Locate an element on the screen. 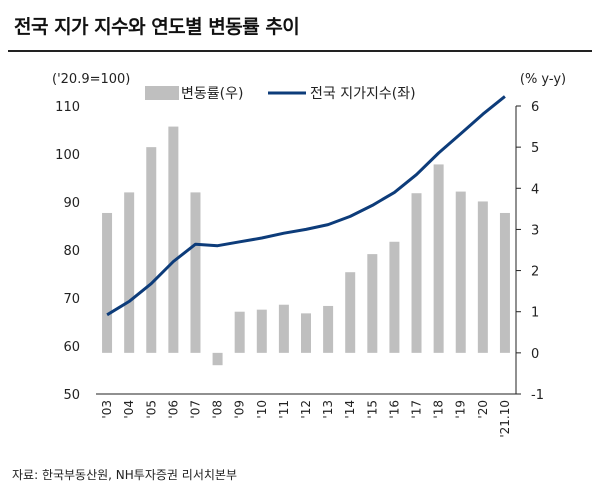  x-tick-label: '03 is located at coordinates (107, 409).